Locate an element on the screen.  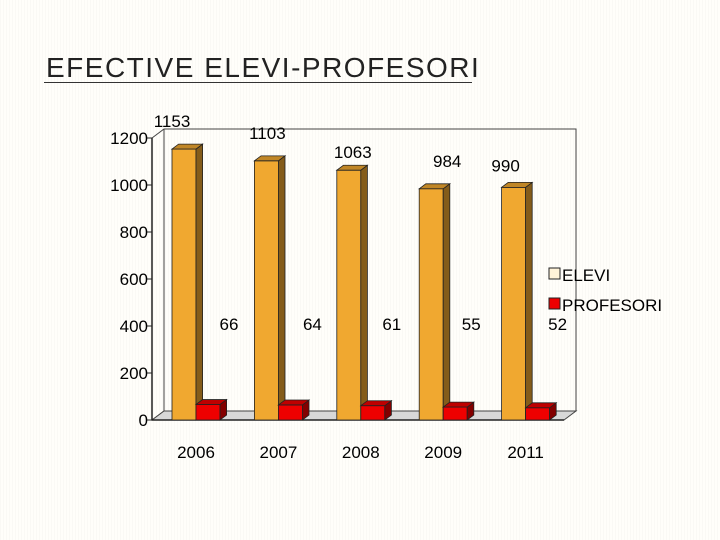
profesori-data-label-2007: 64 is located at coordinates (312, 324).